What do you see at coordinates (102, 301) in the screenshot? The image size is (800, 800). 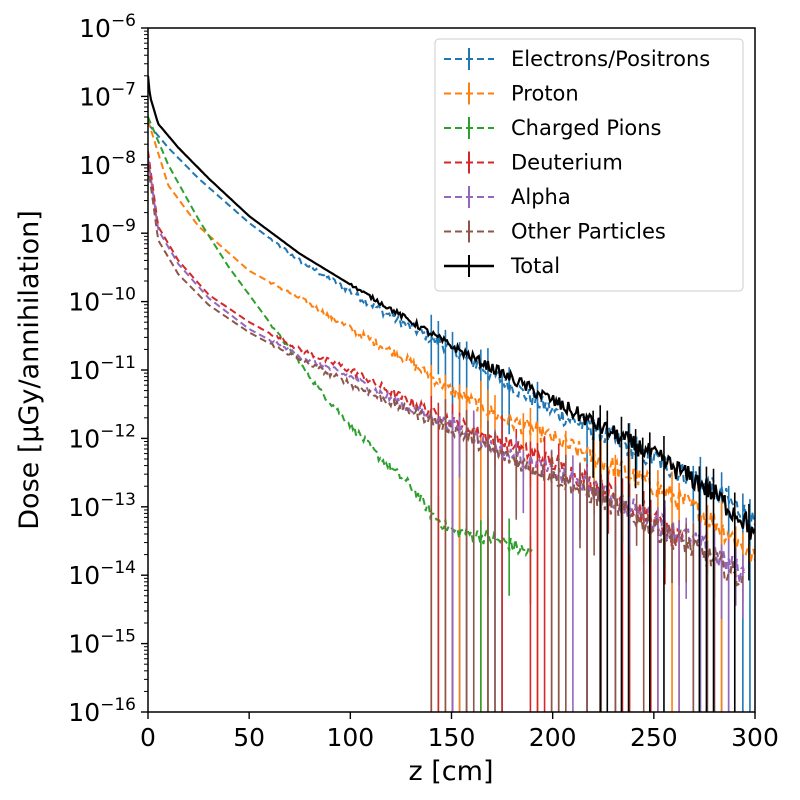 I see `y-tick-label--10: 10⁻¹⁰` at bounding box center [102, 301].